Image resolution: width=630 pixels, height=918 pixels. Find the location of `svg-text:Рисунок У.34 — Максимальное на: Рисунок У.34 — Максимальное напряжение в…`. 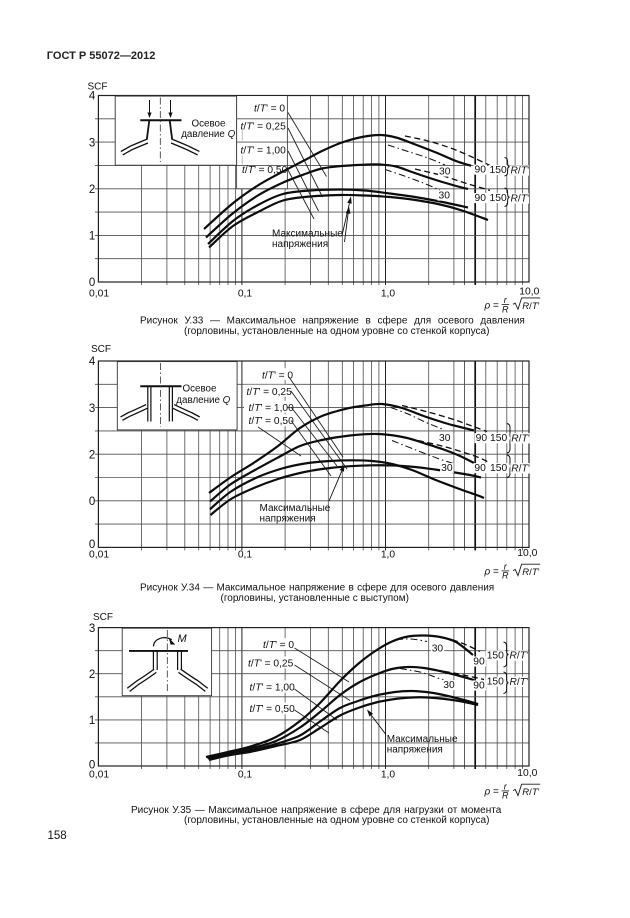

svg-text:Рисунок У.34 — Максимальное на: Рисунок У.34 — Максимальное напряжение в… is located at coordinates (317, 588).